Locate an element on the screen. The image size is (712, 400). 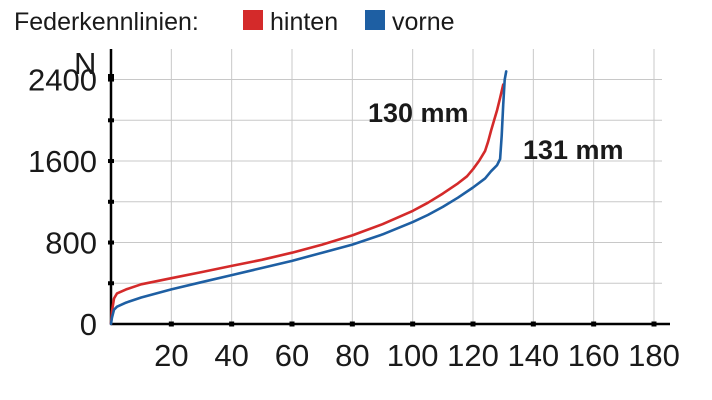
x-tick-label-140: 140 is located at coordinates (533, 355).